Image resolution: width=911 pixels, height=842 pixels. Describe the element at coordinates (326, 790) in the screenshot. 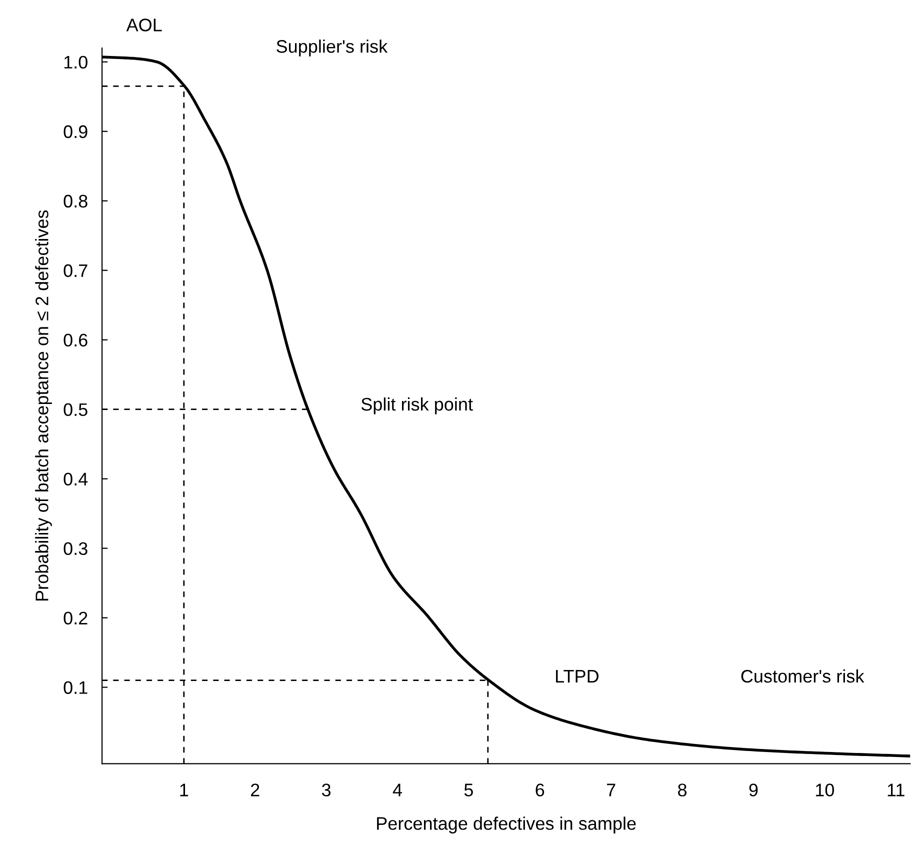

I see `x-tick-label: 3` at that location.